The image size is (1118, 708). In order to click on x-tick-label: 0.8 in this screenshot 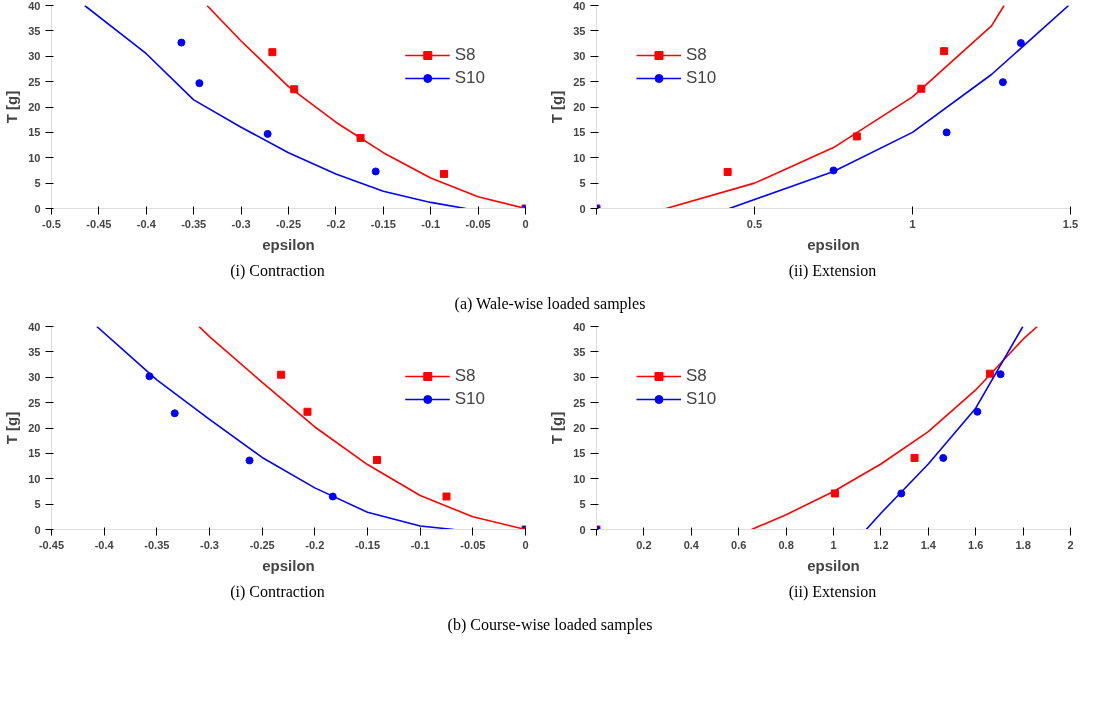, I will do `click(786, 544)`.